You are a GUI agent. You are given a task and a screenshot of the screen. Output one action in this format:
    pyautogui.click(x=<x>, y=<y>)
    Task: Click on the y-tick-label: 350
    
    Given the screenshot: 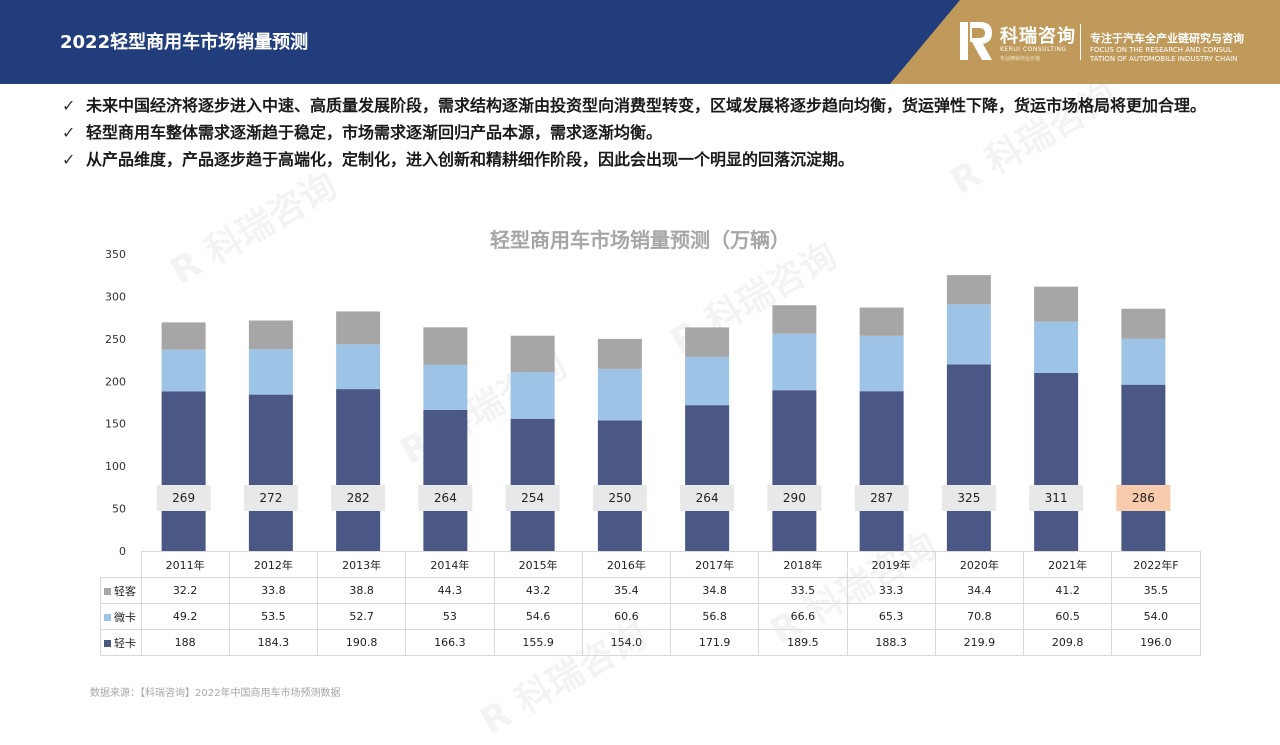 What is the action you would take?
    pyautogui.click(x=115, y=254)
    